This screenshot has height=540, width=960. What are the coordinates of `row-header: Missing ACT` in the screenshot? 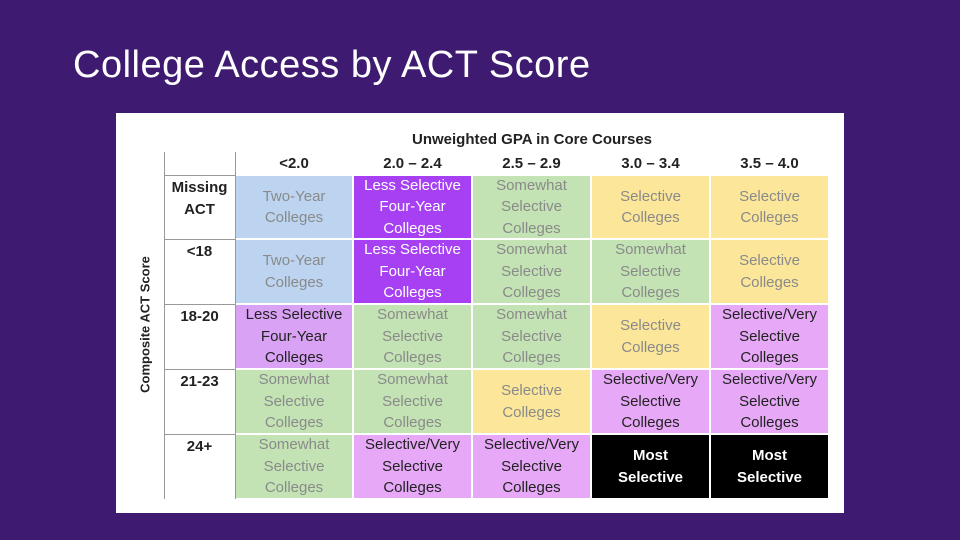 It's located at (199, 198).